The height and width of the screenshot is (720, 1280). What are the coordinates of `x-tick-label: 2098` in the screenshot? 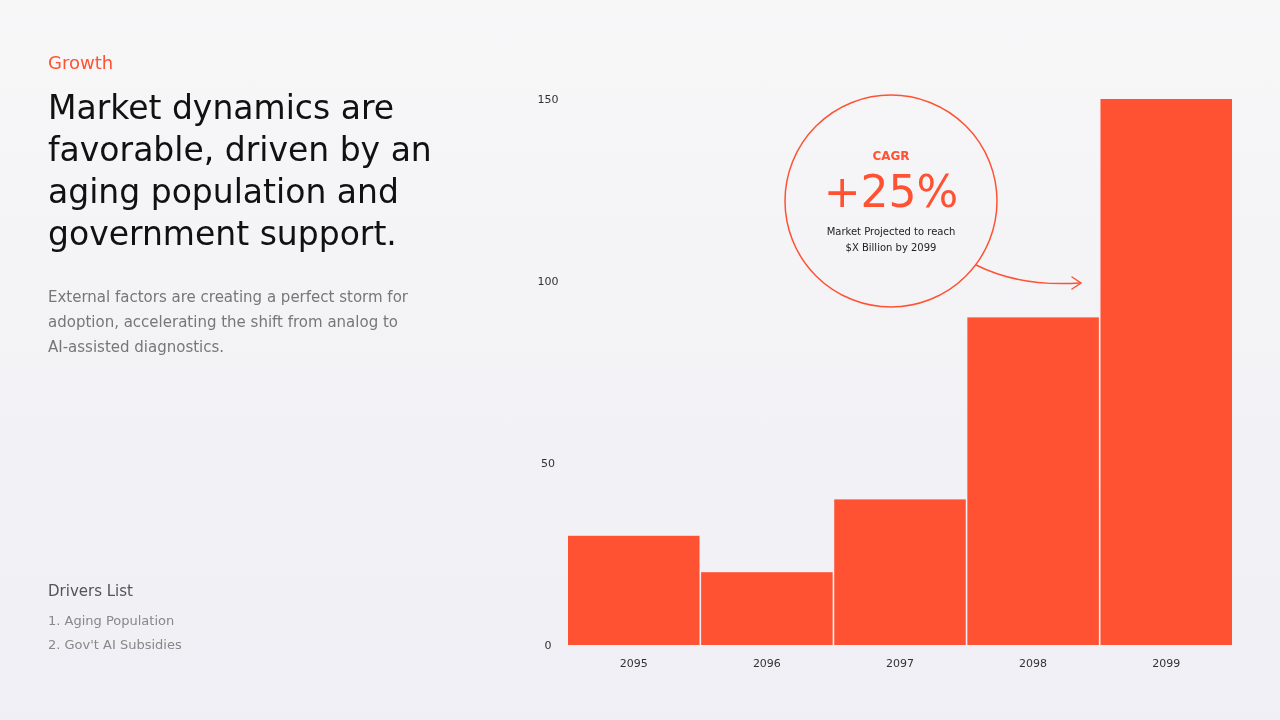 It's located at (1033, 663).